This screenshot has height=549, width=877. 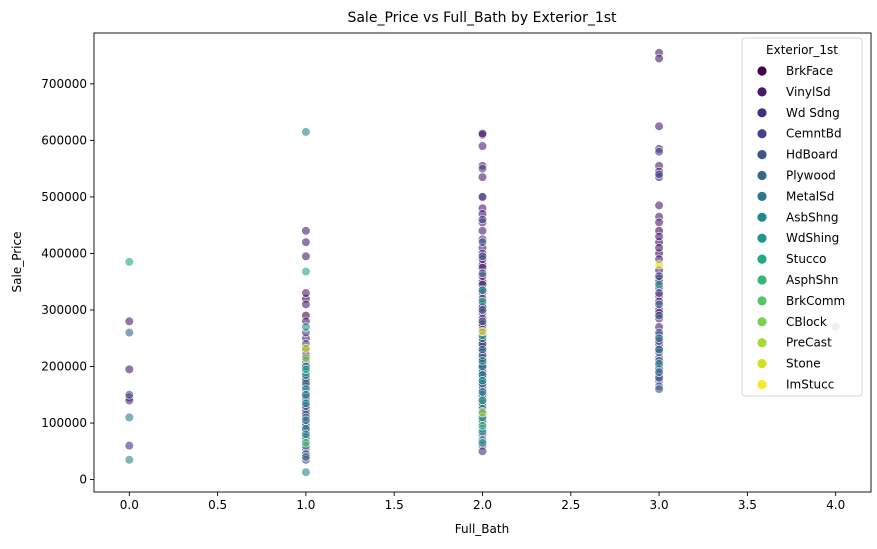 What do you see at coordinates (812, 238) in the screenshot?
I see `legend-label: WdShing` at bounding box center [812, 238].